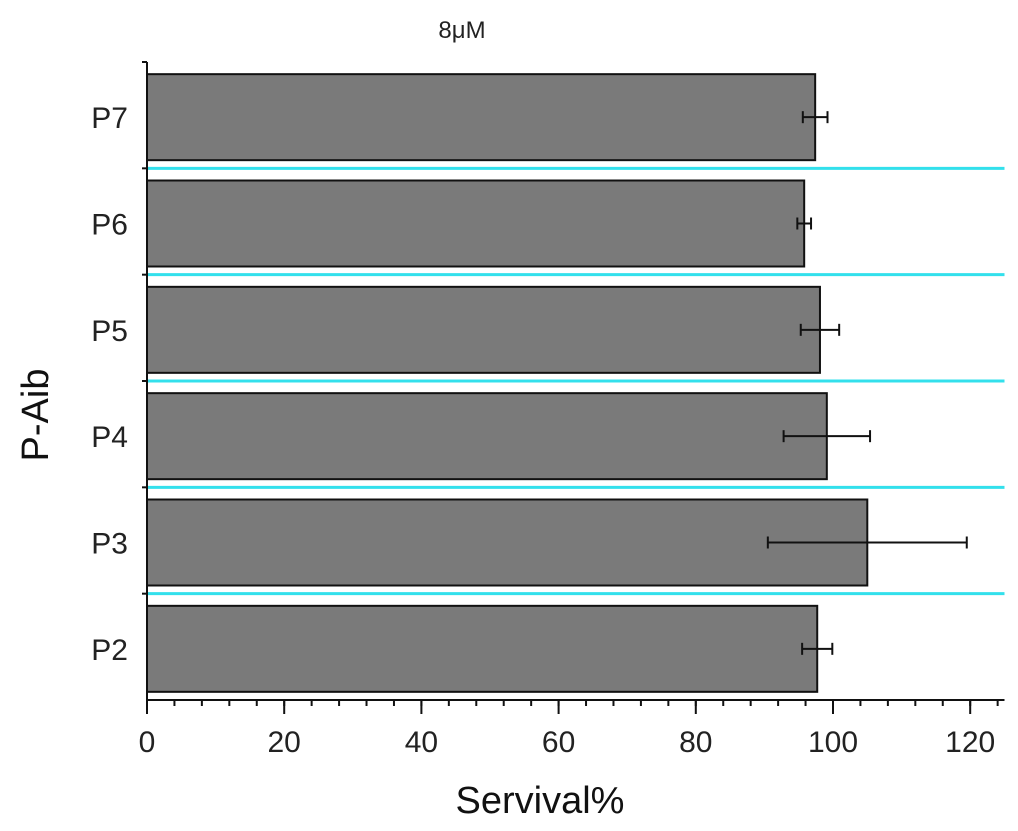 The image size is (1018, 831). What do you see at coordinates (970, 742) in the screenshot?
I see `x-tick-label: 120` at bounding box center [970, 742].